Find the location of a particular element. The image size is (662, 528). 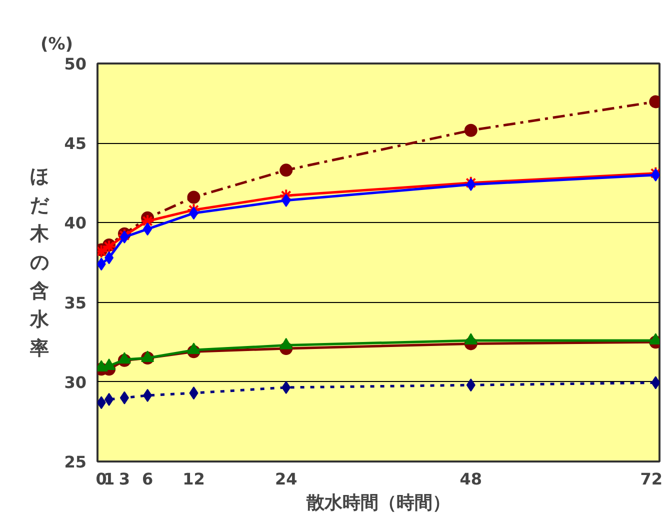

x-tick-label: 0 is located at coordinates (101, 479).